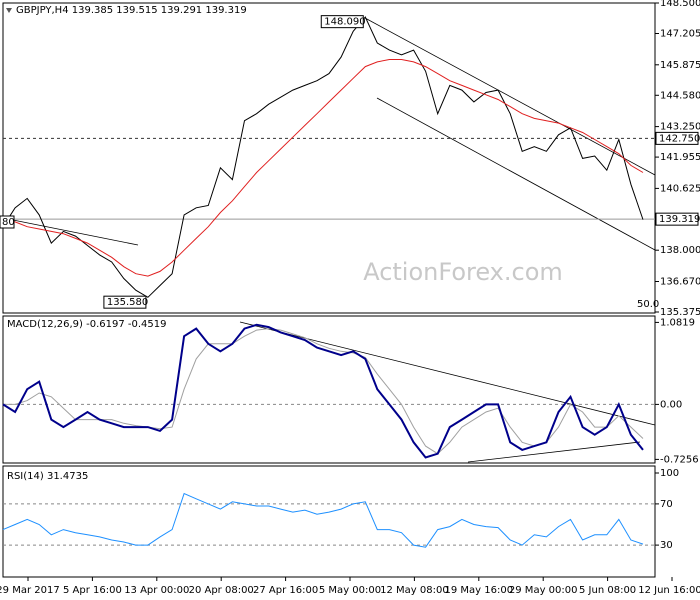  I want to click on y-tick-label: 100, so click(669, 473).